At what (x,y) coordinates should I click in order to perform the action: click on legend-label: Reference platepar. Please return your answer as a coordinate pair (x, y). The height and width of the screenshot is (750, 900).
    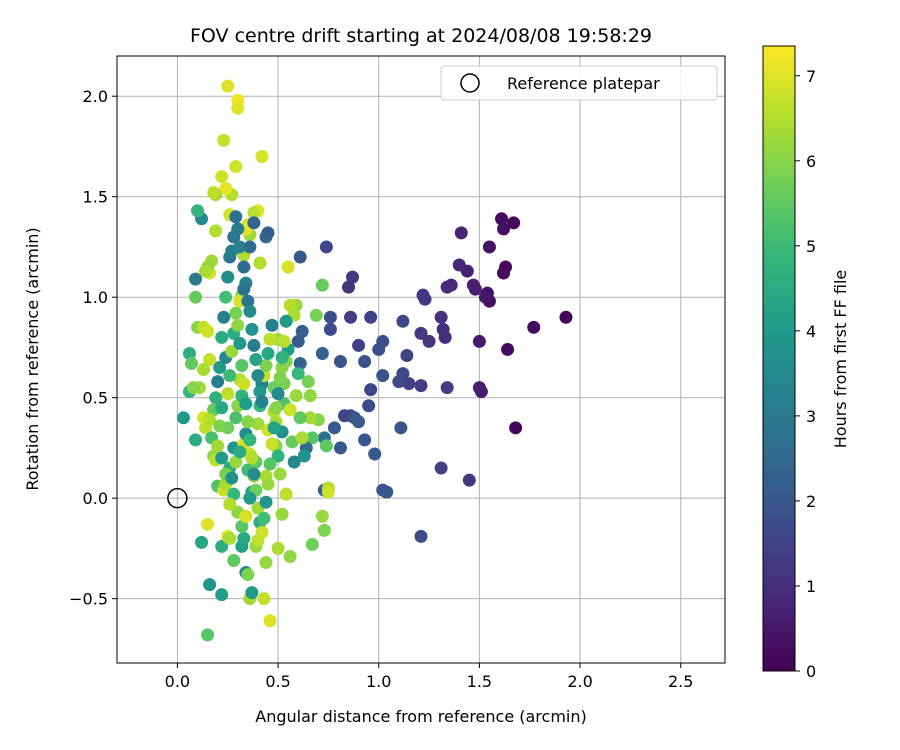
    Looking at the image, I should click on (583, 83).